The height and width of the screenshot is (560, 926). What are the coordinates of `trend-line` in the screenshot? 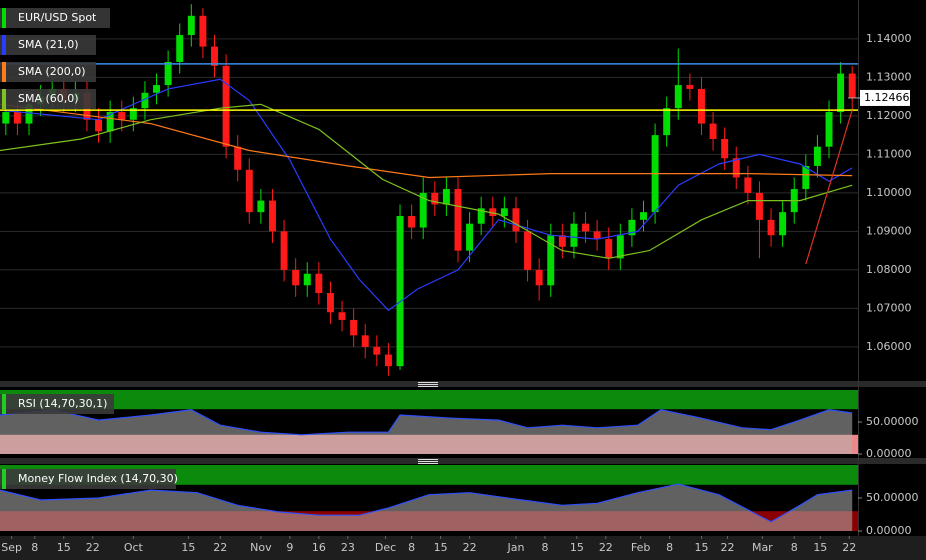 It's located at (829, 187).